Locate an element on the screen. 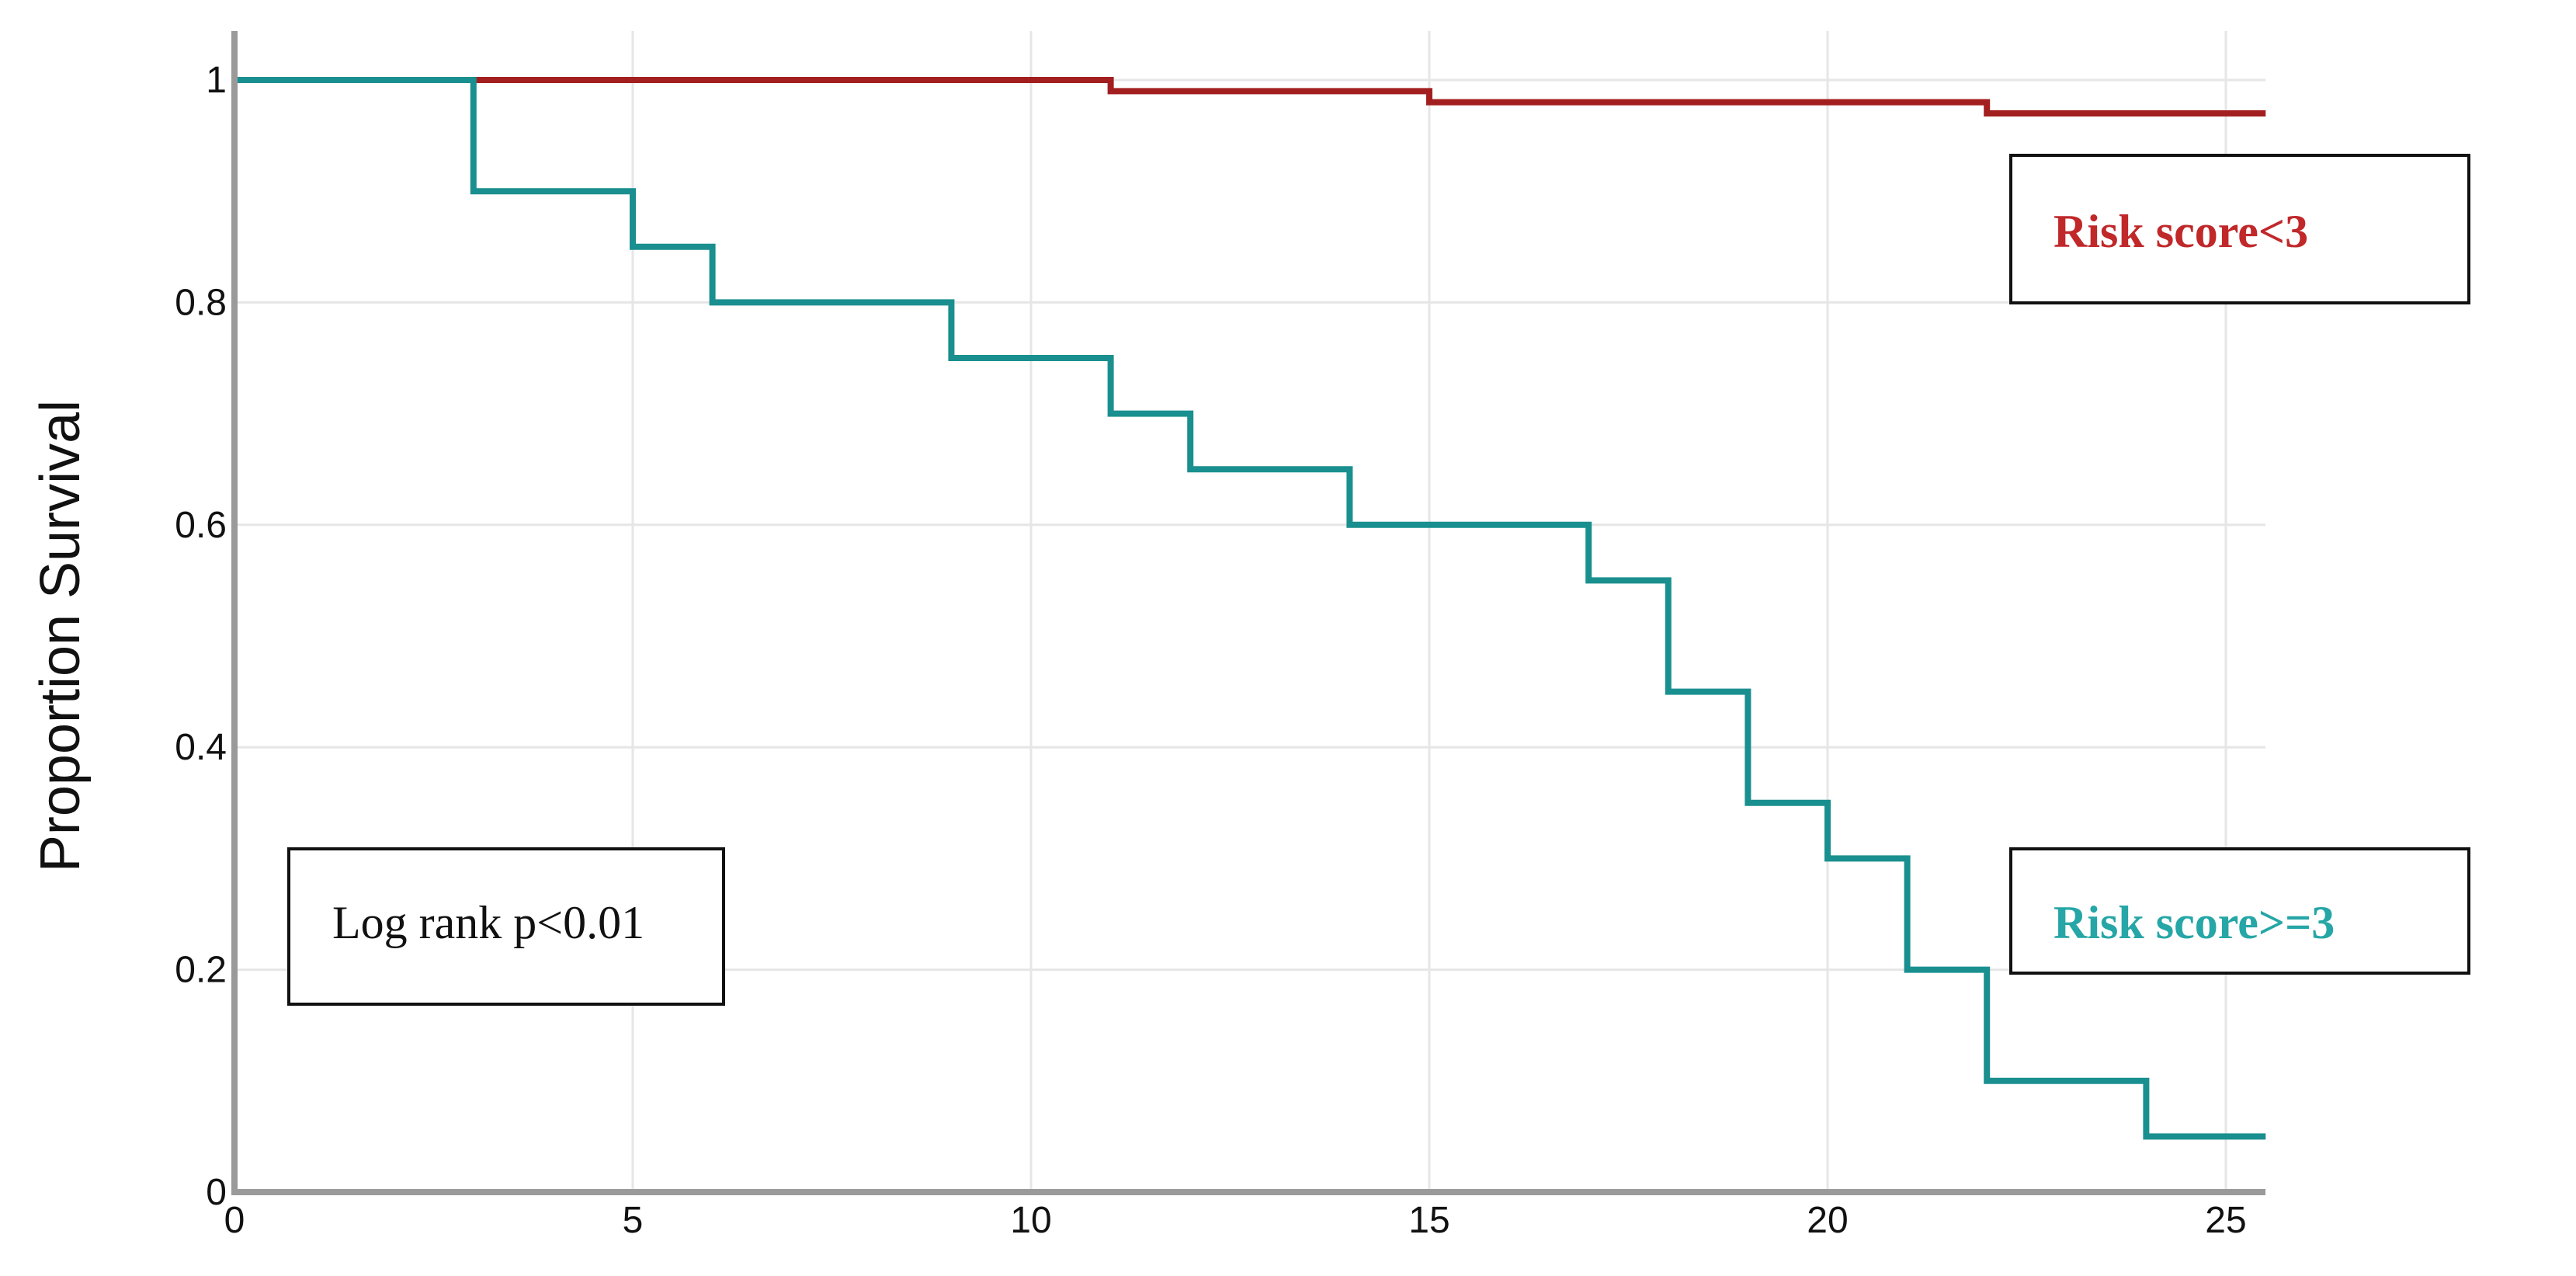  x-tick-label-3: 15 is located at coordinates (1428, 1220).